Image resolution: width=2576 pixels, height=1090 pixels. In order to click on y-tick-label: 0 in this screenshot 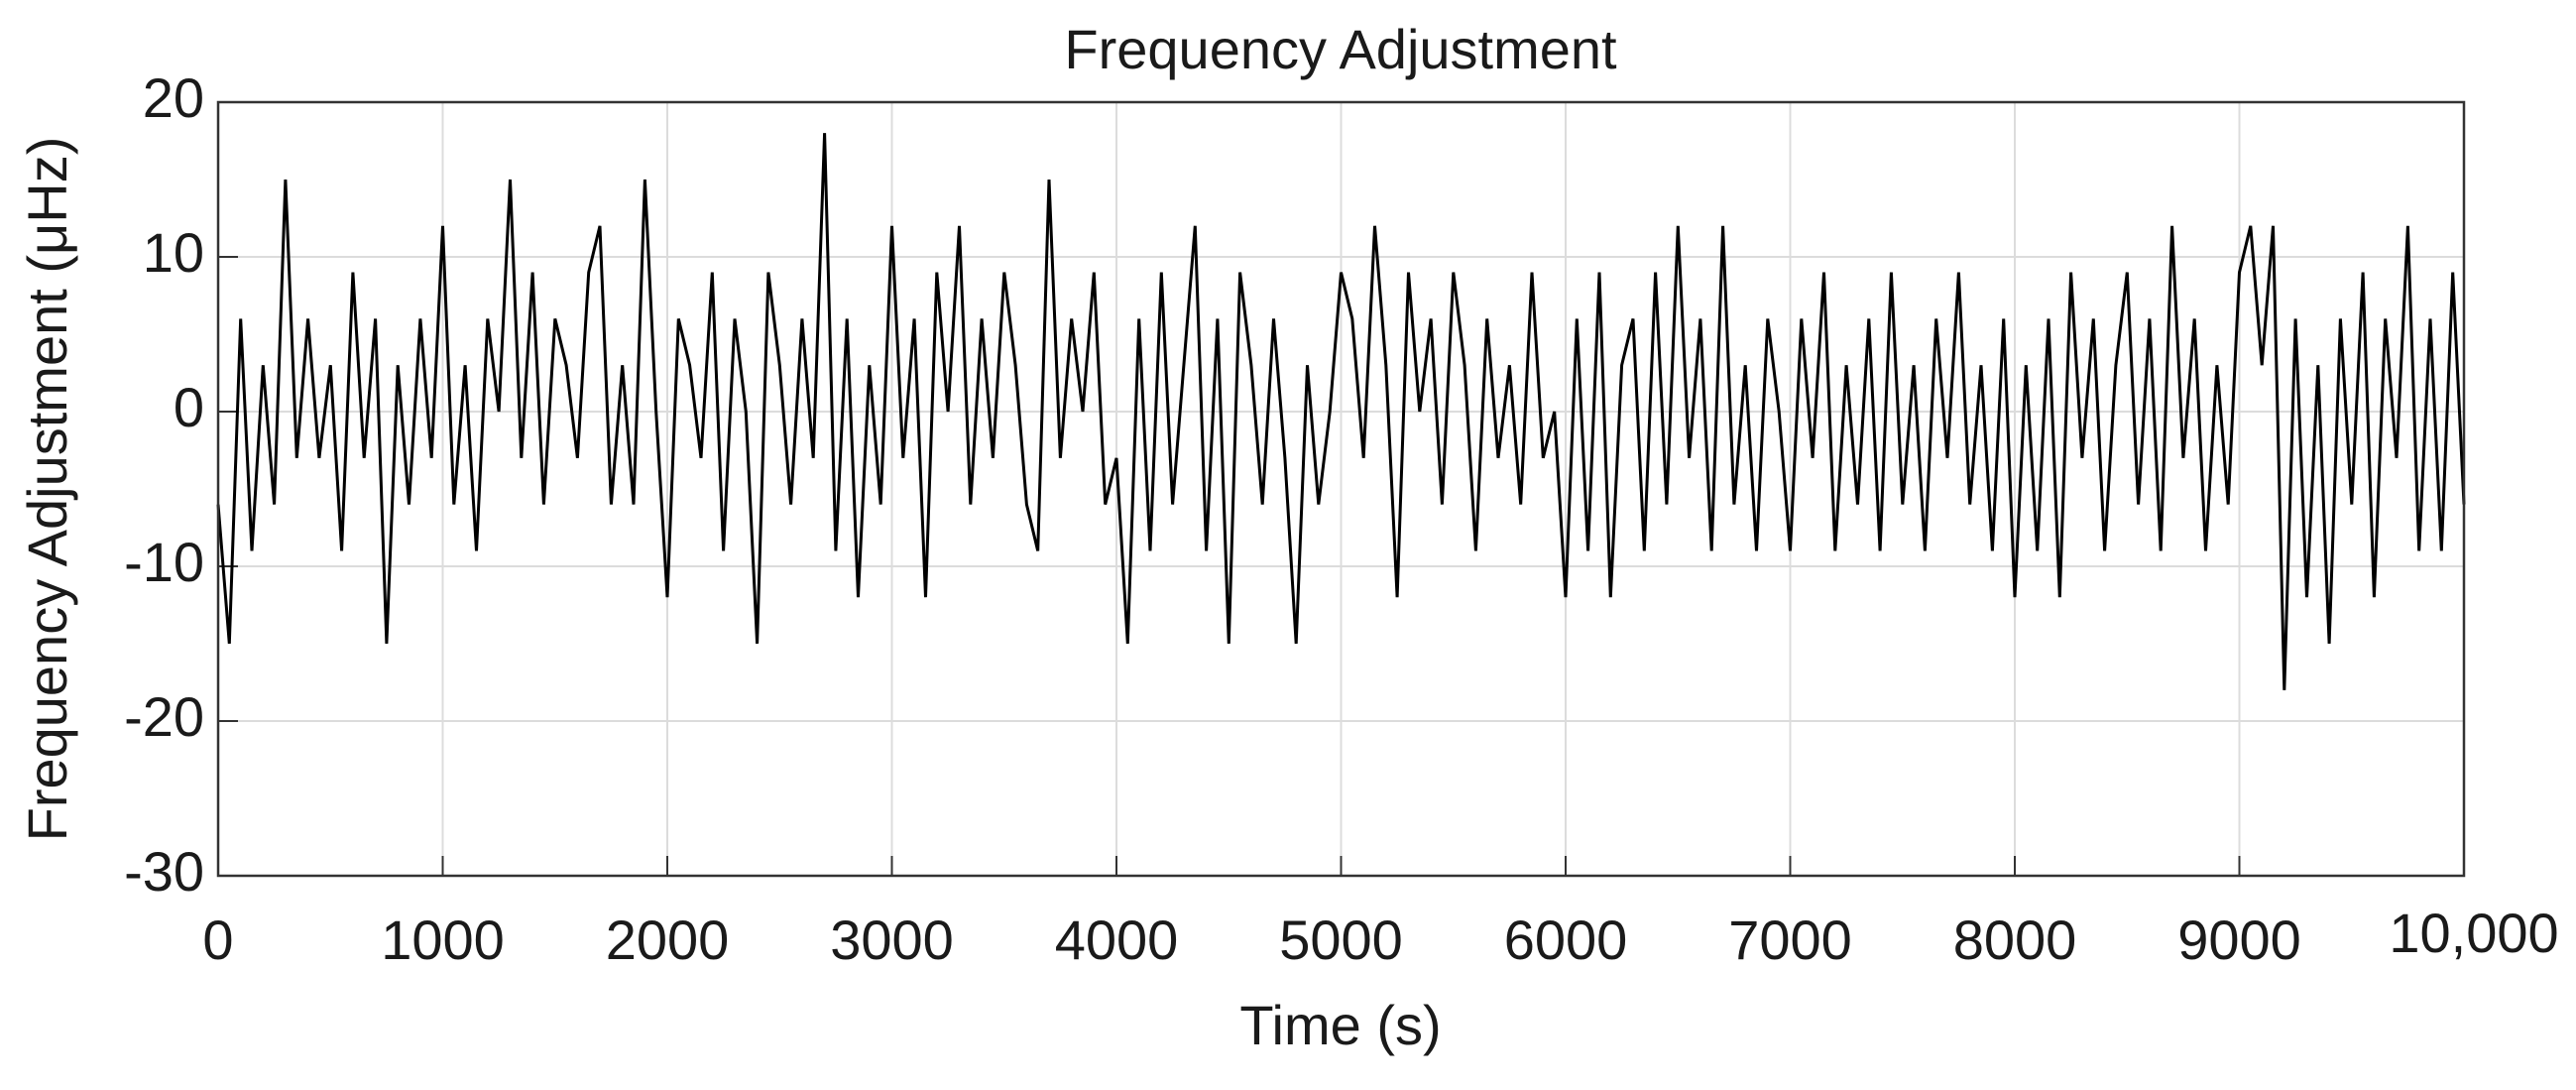, I will do `click(189, 407)`.